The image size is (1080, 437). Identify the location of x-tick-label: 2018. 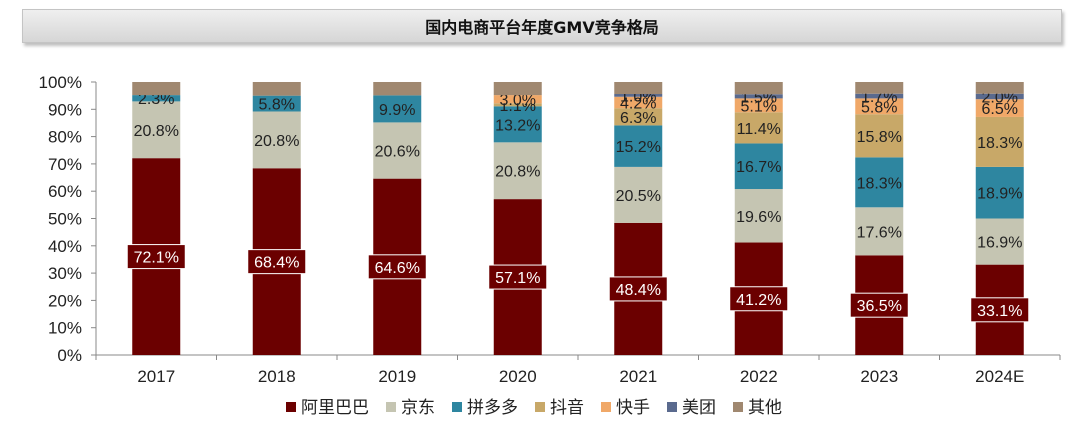
(277, 376).